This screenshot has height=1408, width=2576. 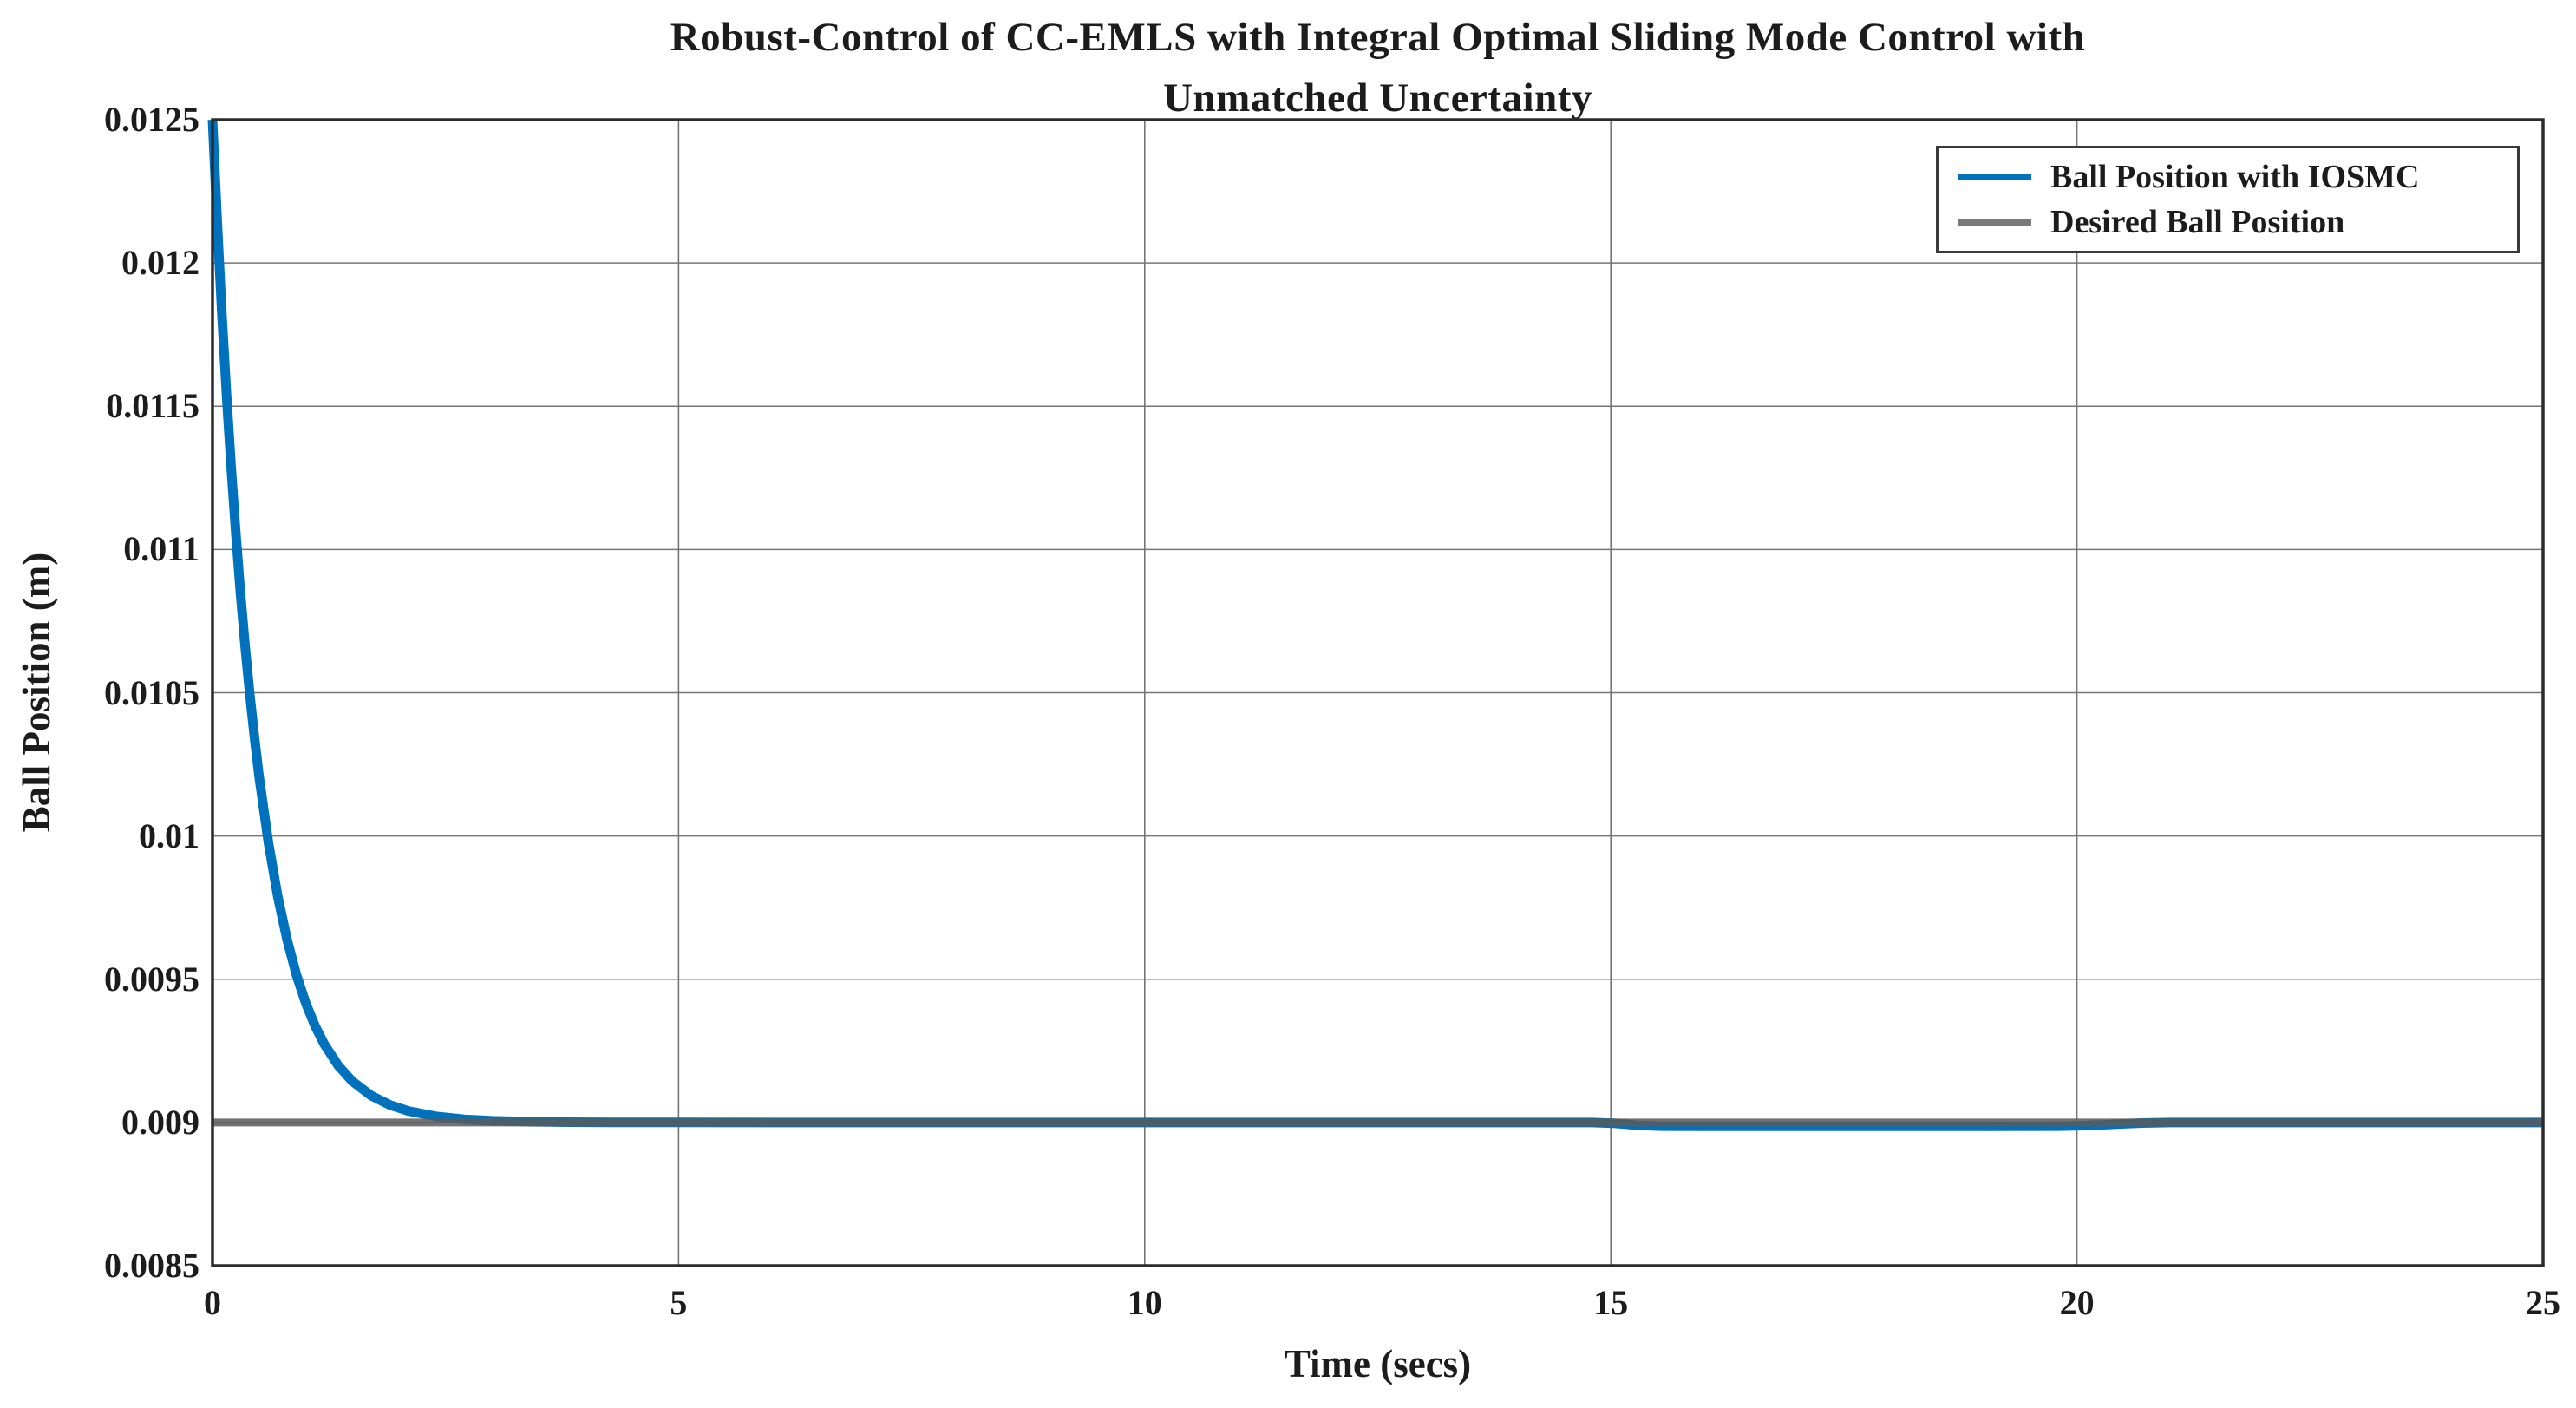 I want to click on chart-title-line2: Unmatched Uncertainty, so click(x=1377, y=98).